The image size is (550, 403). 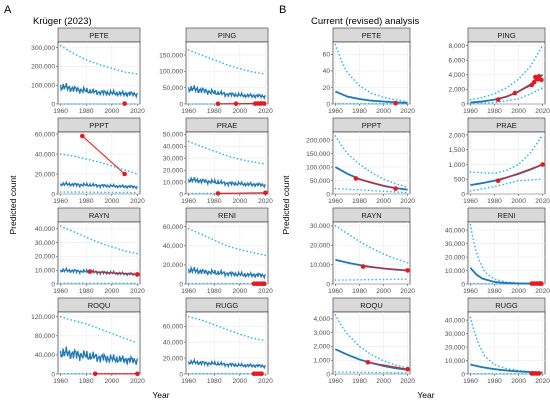 I want to click on facet-a-pppt-ytick-label: 20,000, so click(x=45, y=174).